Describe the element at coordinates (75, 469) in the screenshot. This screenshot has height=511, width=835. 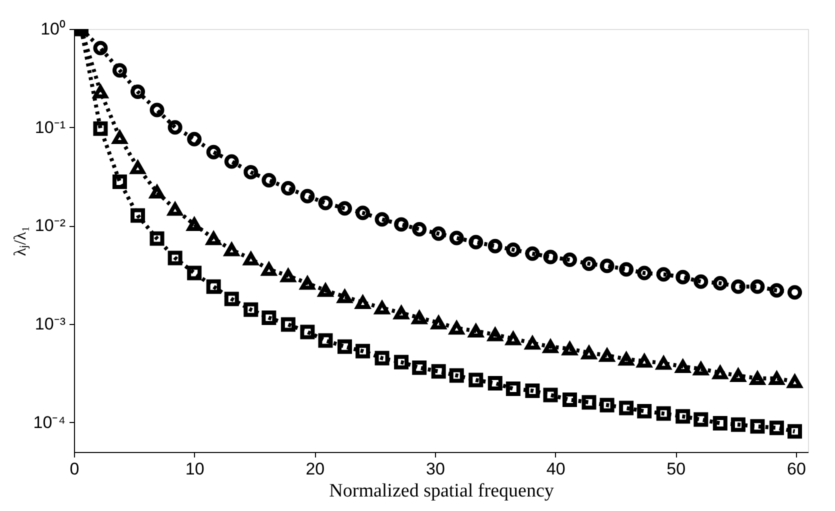
I see `x-tick-label: 0` at that location.